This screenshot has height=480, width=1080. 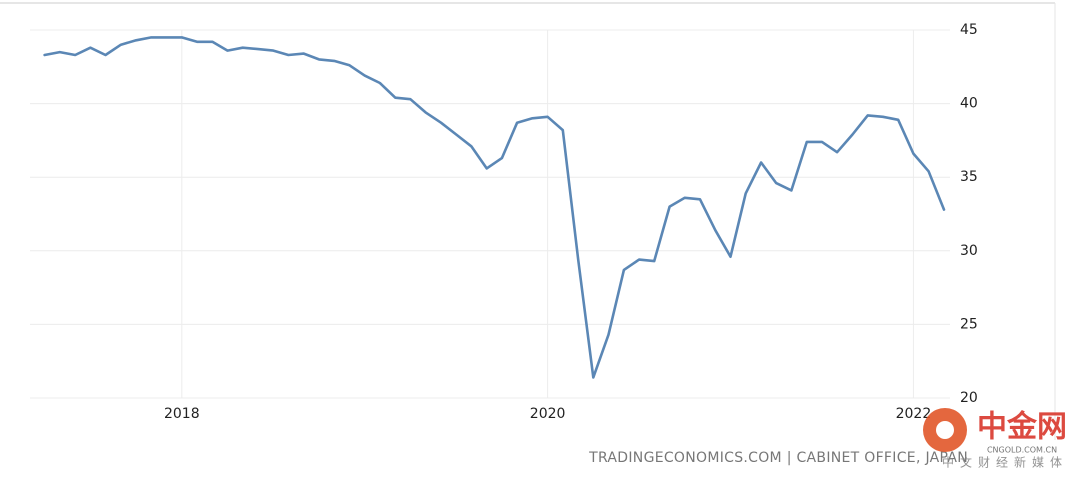 What do you see at coordinates (969, 30) in the screenshot?
I see `y-tick-label: 45` at bounding box center [969, 30].